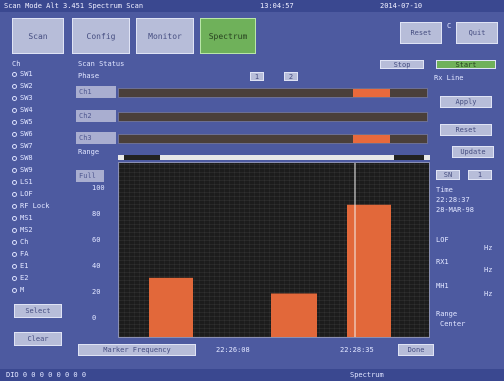 The image size is (504, 381). Describe the element at coordinates (38, 339) in the screenshot. I see `clear-button: Clear` at that location.